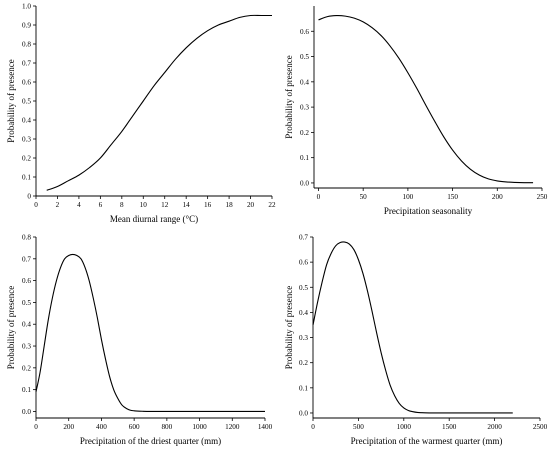  I want to click on x-tick-label: 250, so click(542, 197).